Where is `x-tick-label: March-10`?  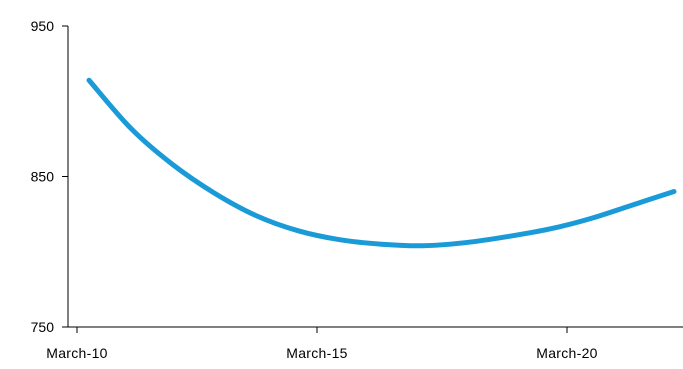
x-tick-label: March-10 is located at coordinates (77, 353).